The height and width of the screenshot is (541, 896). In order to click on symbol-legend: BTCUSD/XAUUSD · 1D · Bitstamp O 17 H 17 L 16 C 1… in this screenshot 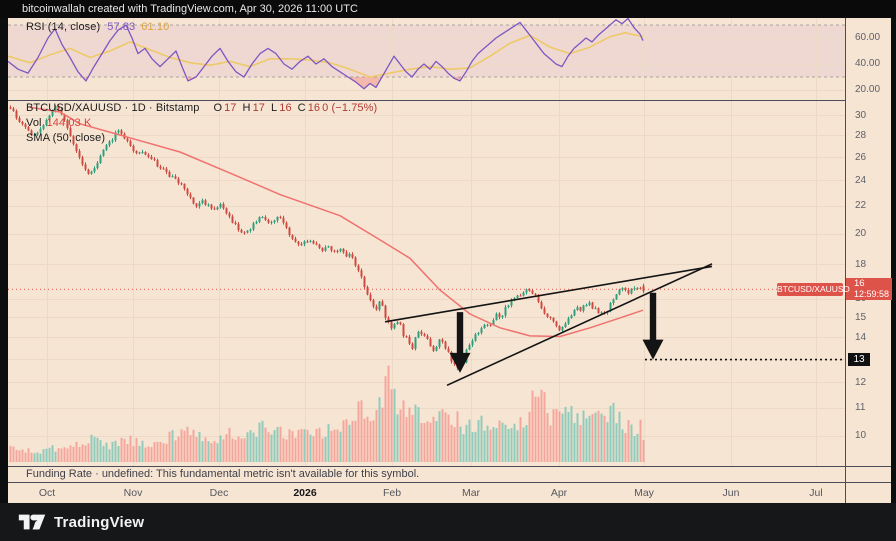, I will do `click(201, 108)`.